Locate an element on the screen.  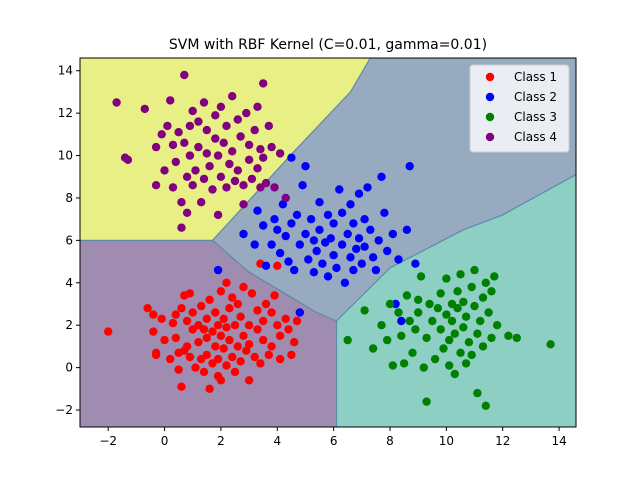
x-tick-label: 10 is located at coordinates (446, 441).